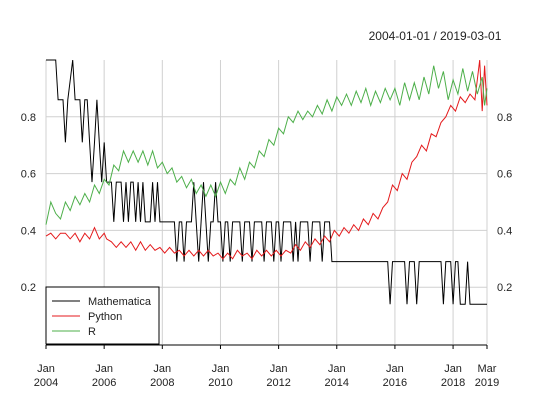  I want to click on y-tick-label-right: 0.6, so click(504, 175).